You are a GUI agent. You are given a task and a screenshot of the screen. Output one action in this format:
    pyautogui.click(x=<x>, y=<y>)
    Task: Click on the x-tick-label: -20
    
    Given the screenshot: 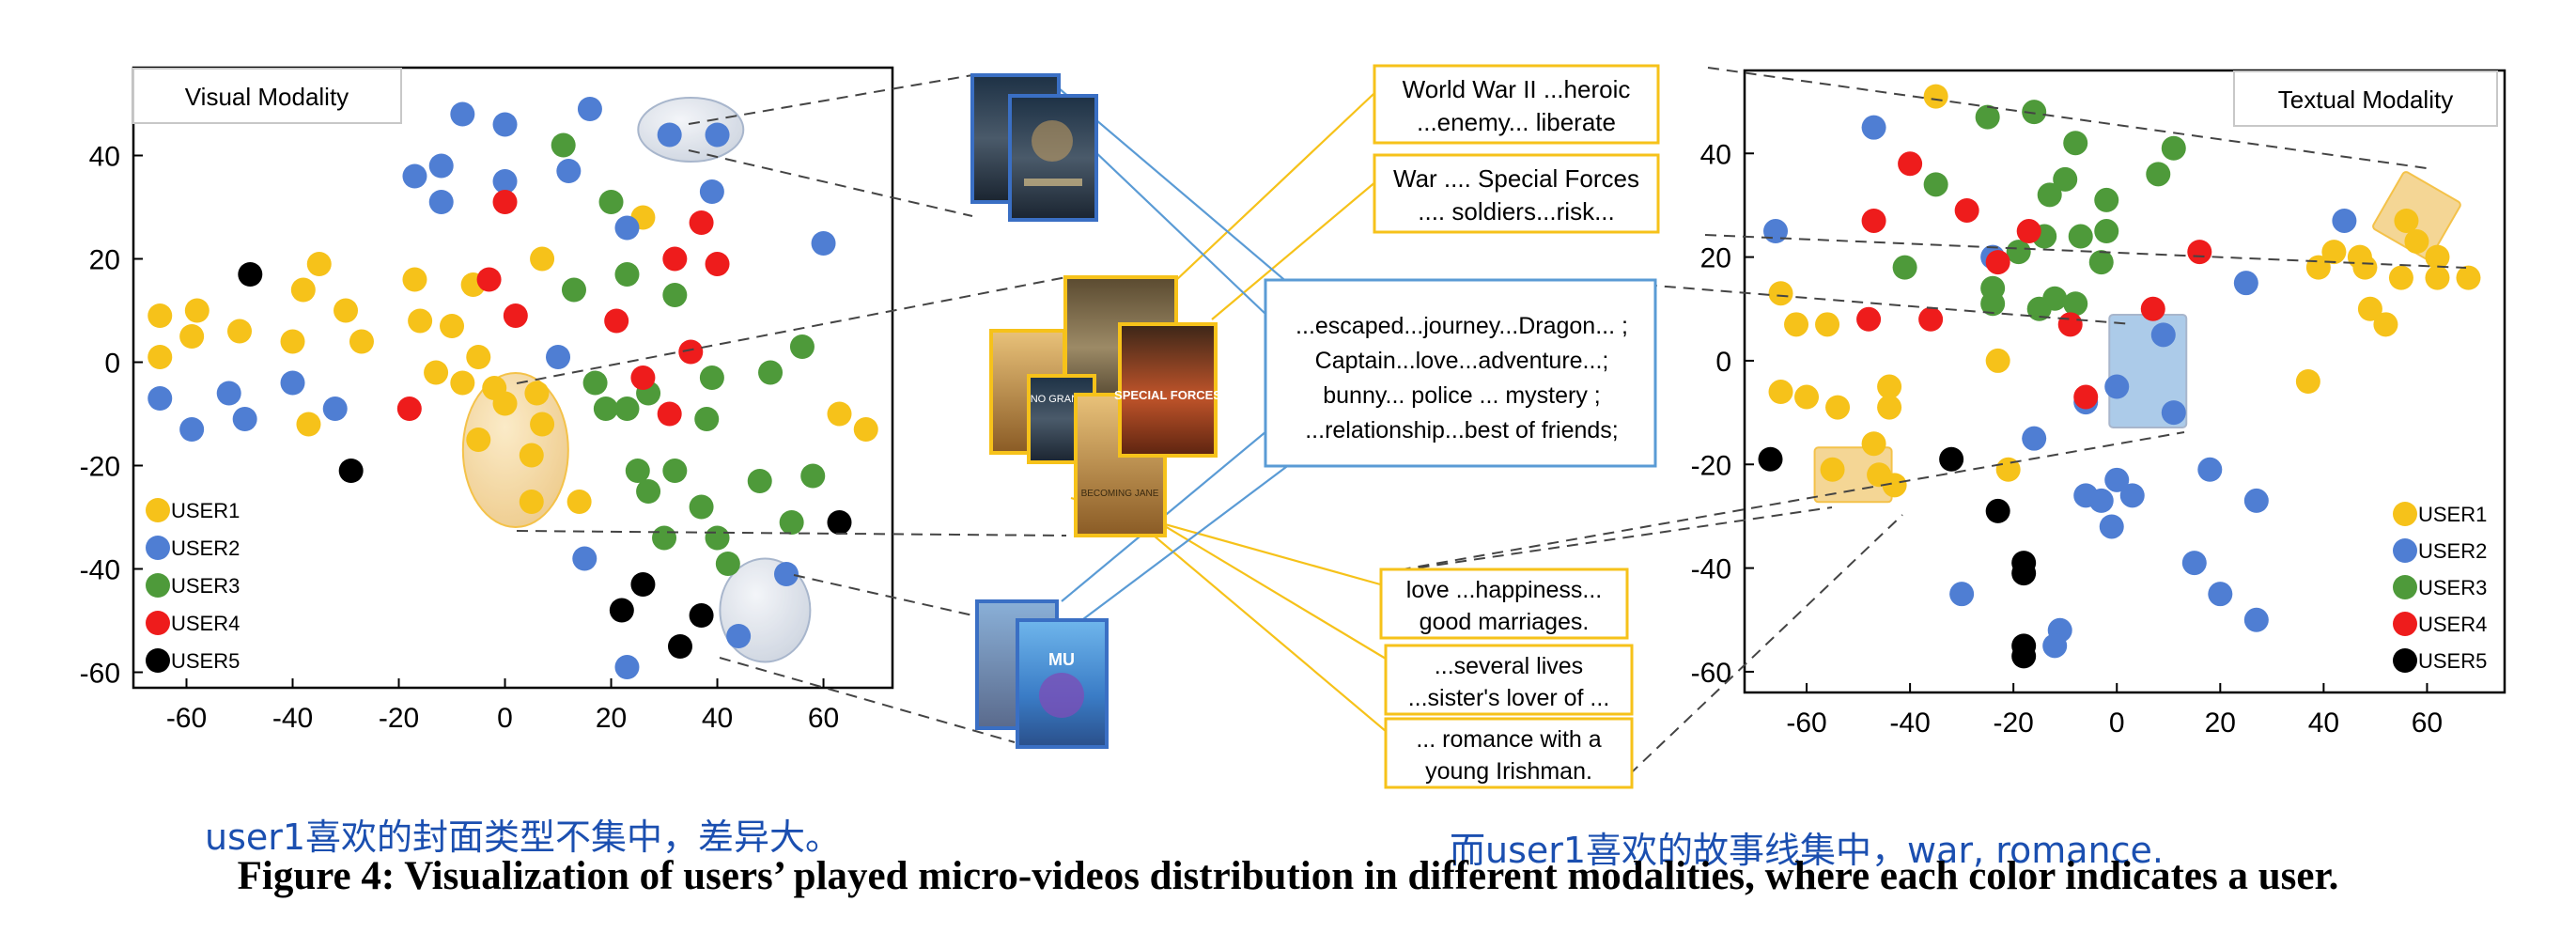 What is the action you would take?
    pyautogui.click(x=399, y=718)
    